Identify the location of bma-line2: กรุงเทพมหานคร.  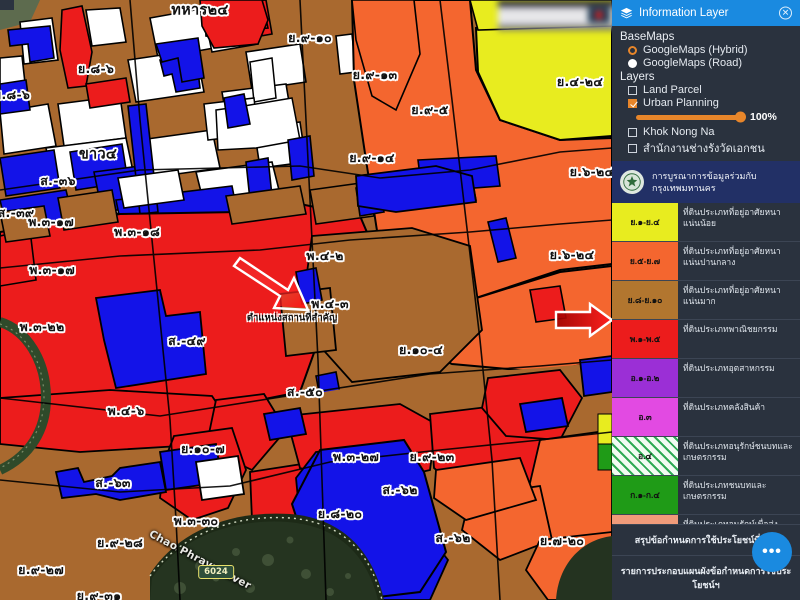
(684, 188).